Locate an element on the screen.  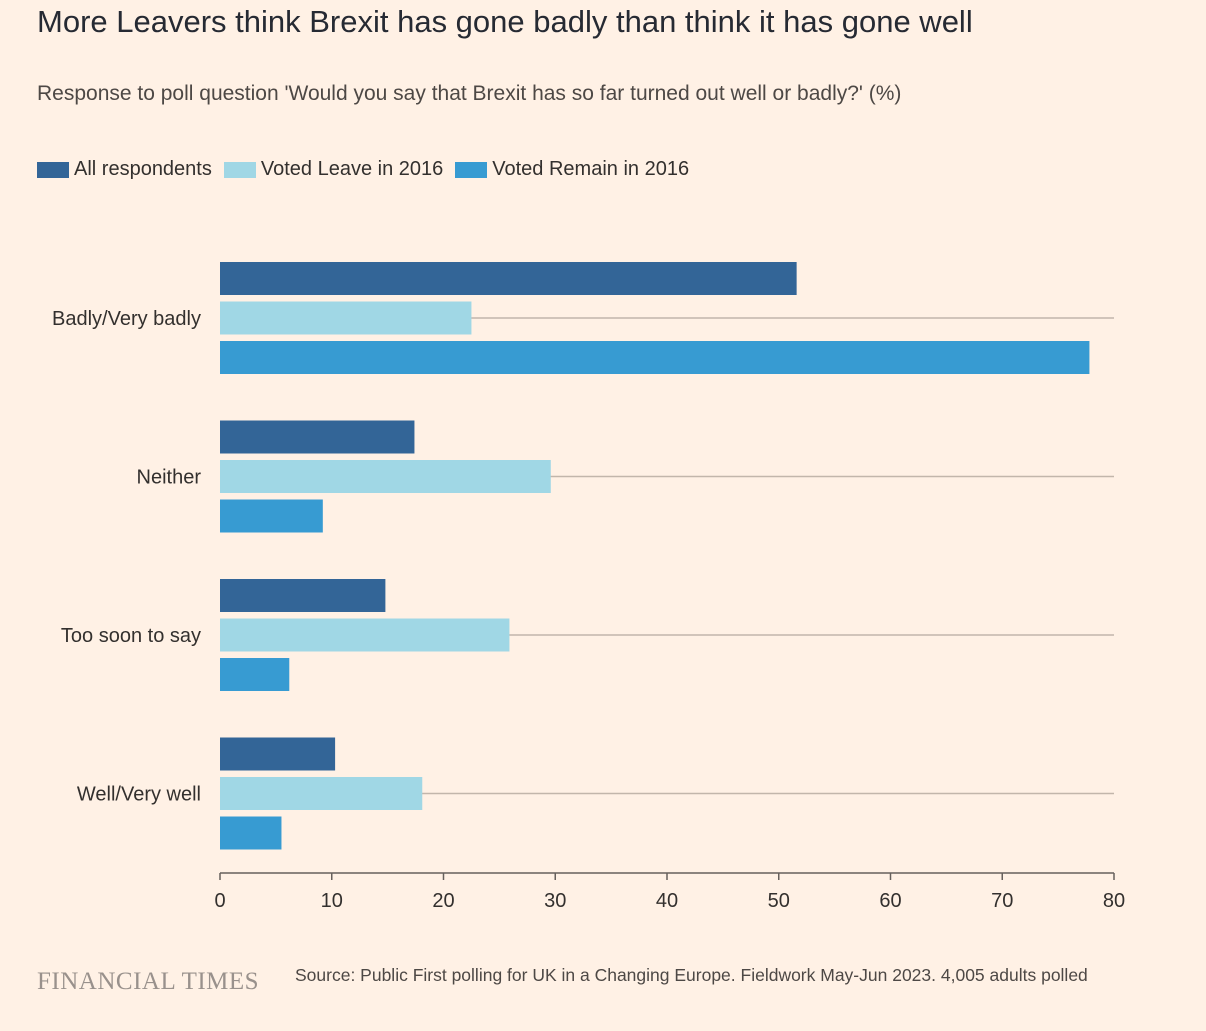
x-tick-label: 50 is located at coordinates (779, 901).